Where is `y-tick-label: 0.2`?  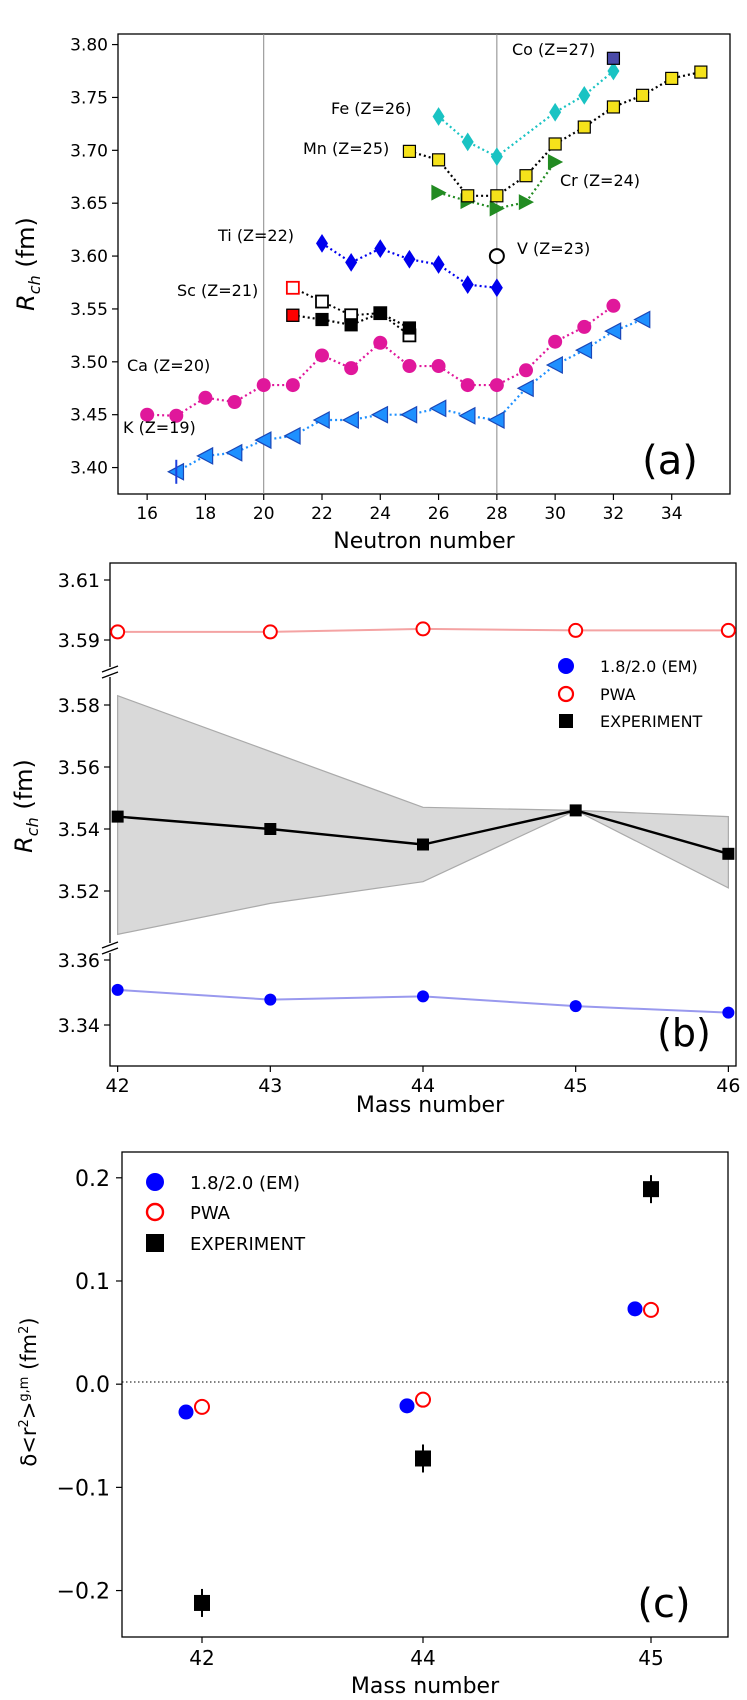
y-tick-label: 0.2 is located at coordinates (92, 1179).